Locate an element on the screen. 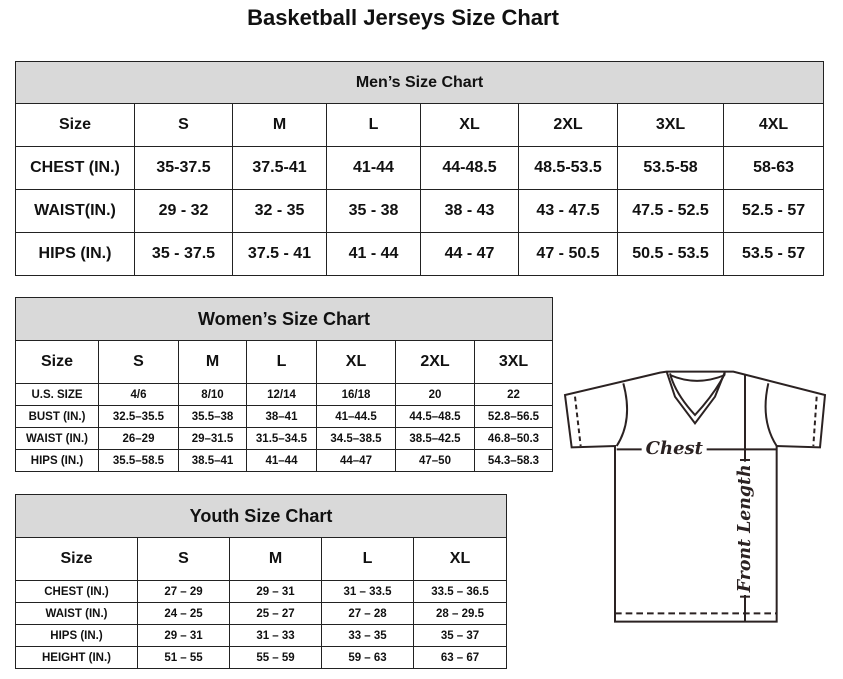 This screenshot has width=843, height=679. table-cell: 29–31.5 is located at coordinates (212, 438).